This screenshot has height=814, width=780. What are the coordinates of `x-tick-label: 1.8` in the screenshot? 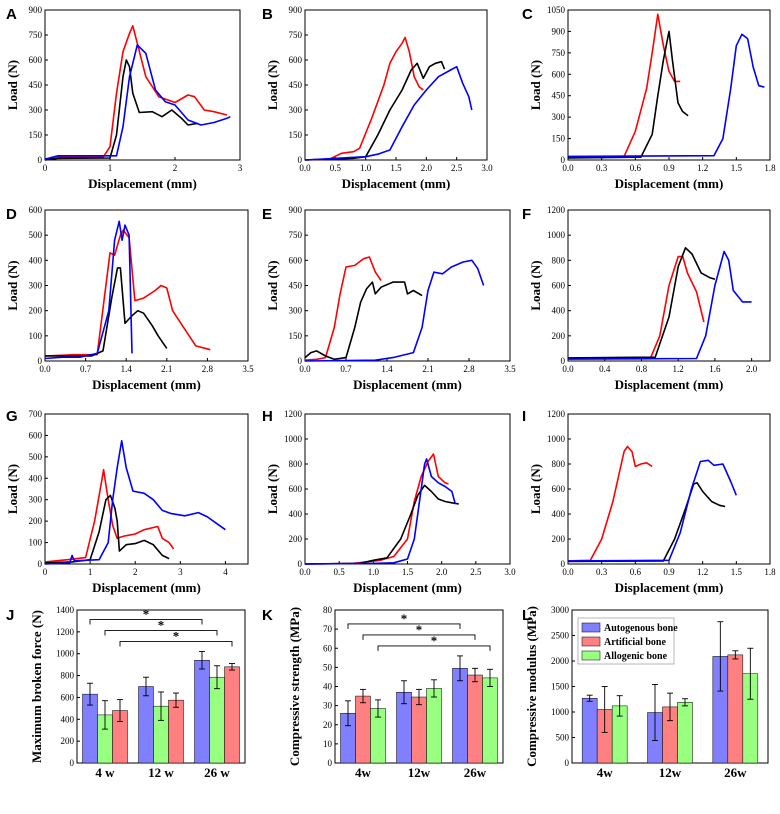 It's located at (770, 572).